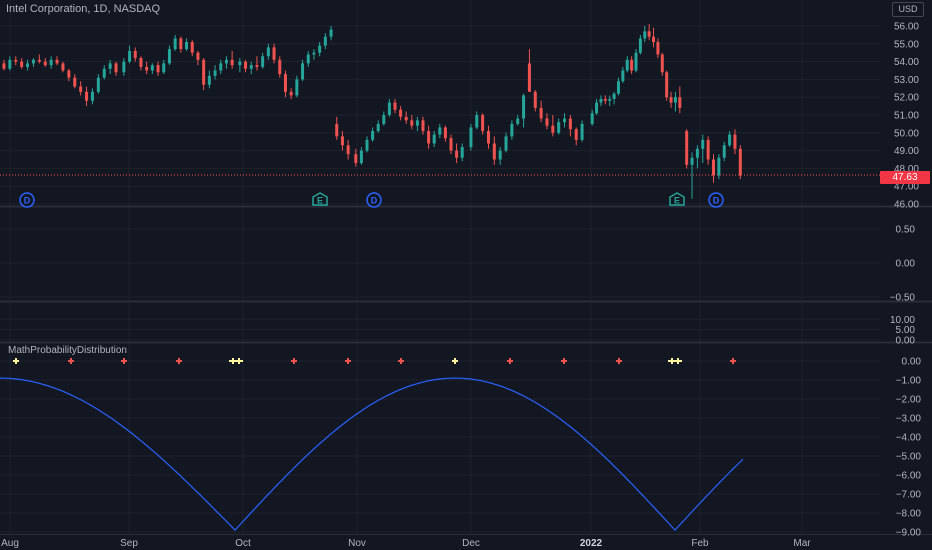 Image resolution: width=932 pixels, height=550 pixels. I want to click on indicator-title: MathProbabilityDistribution, so click(67, 350).